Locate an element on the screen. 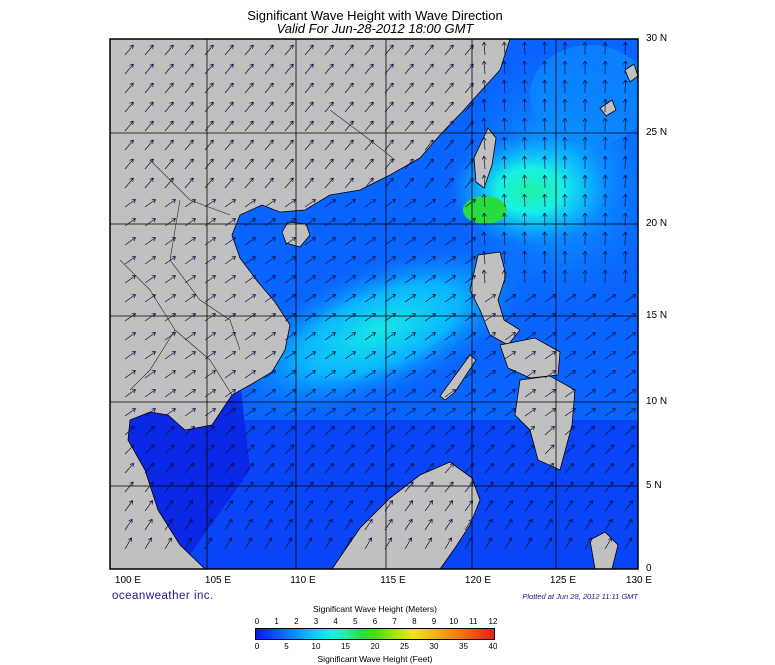  lon-label-105e: 105 E is located at coordinates (218, 580).